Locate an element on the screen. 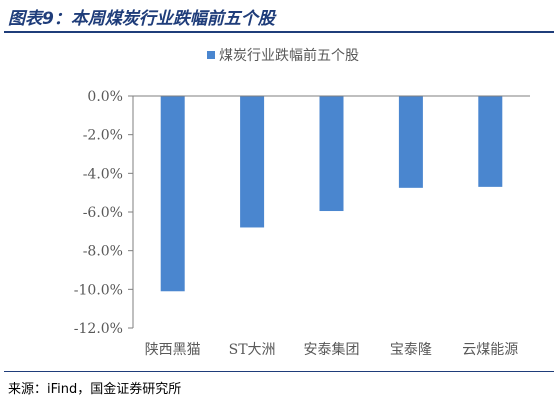  source-note: 来源：iFind，国金证券研究所 is located at coordinates (95, 389).